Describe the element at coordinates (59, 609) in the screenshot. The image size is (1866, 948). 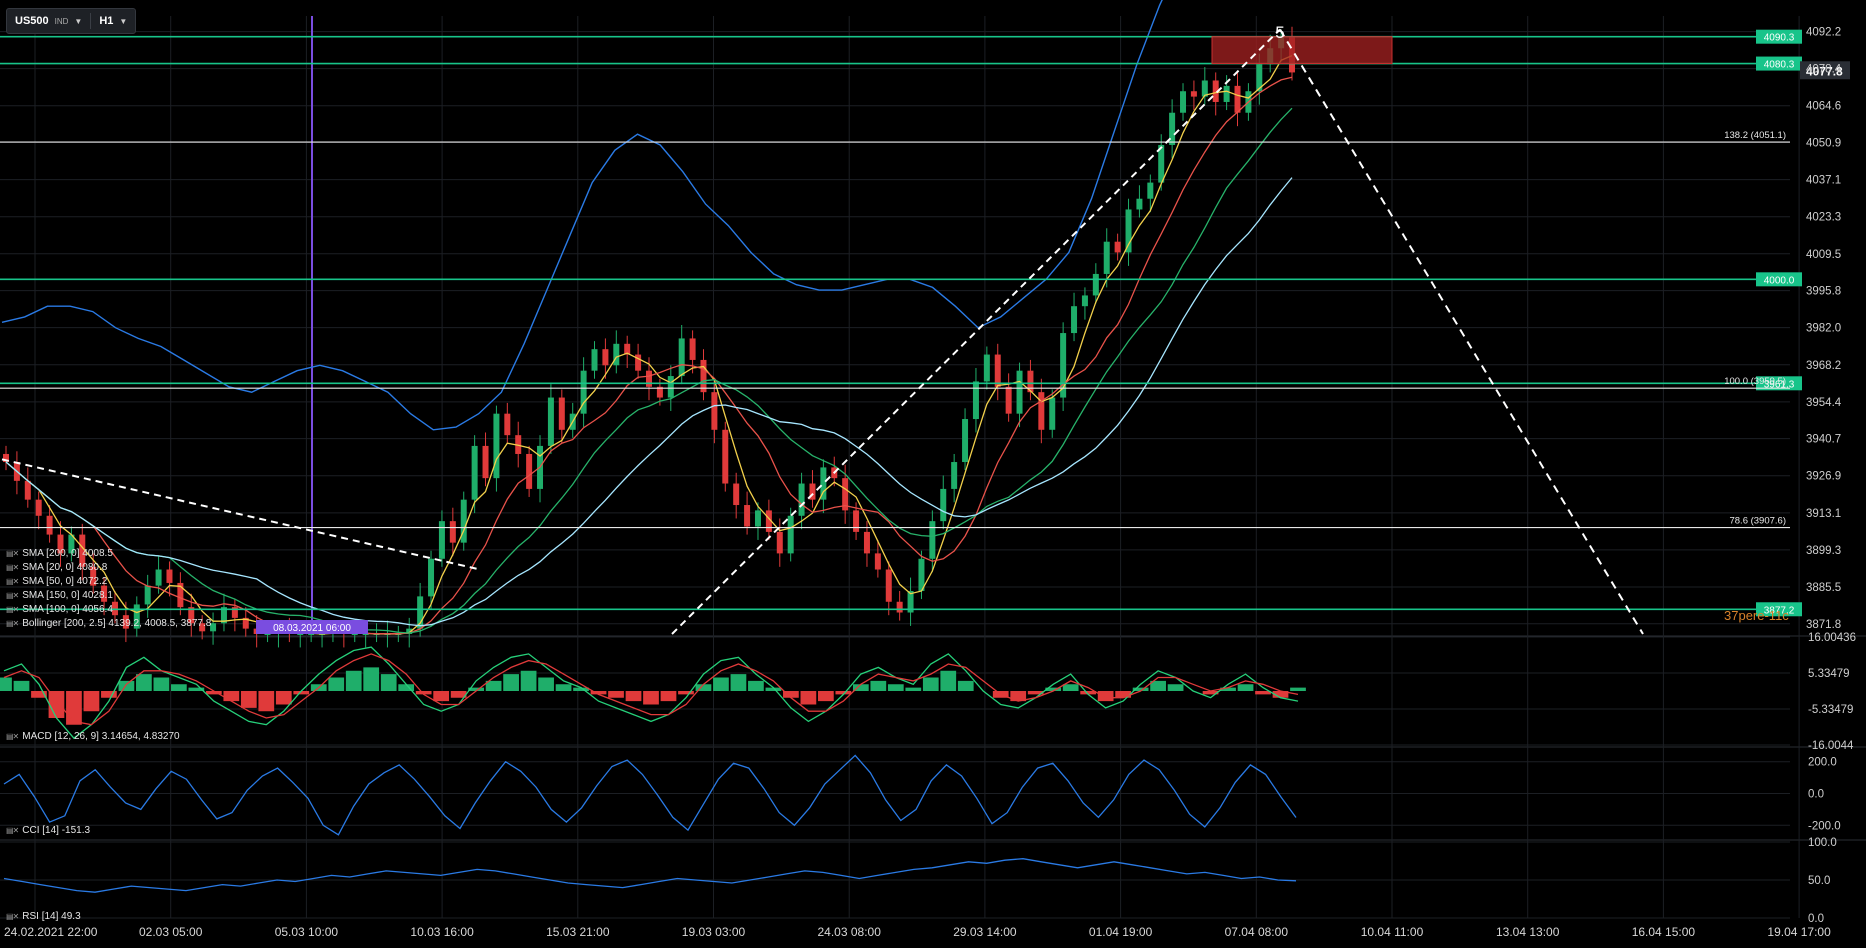
I see `sma100-legend: ▤✕ SMA [100, 0] 4056.4` at that location.